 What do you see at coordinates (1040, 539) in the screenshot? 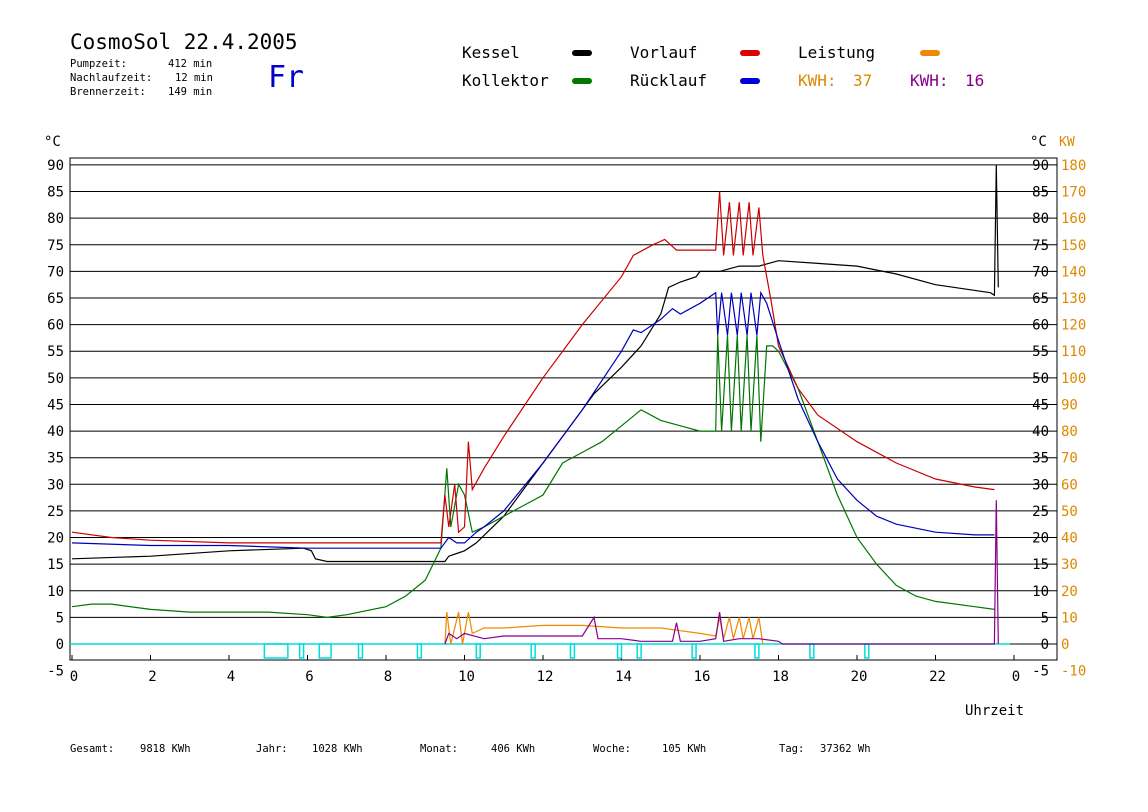
I see `y-tick-label-right-c: 20` at bounding box center [1040, 539].